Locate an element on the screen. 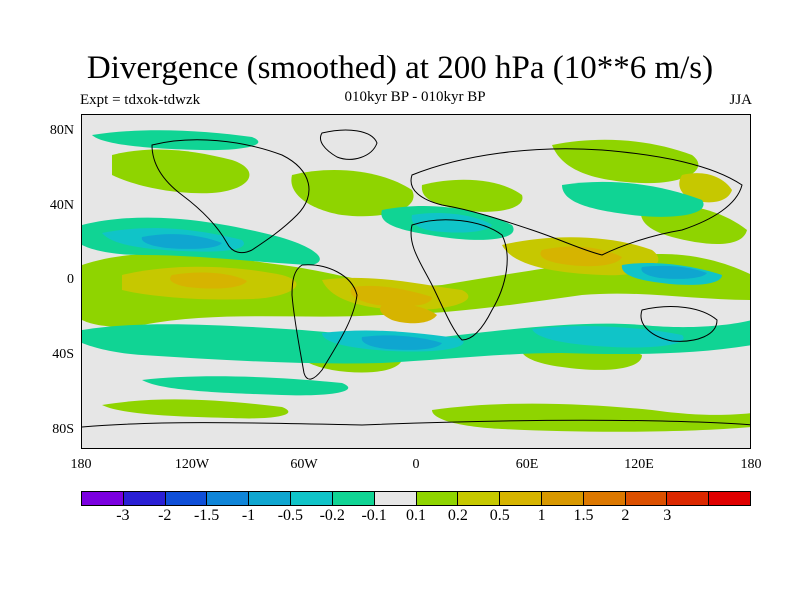 This screenshot has height=600, width=800. lon-label: 60E is located at coordinates (527, 464).